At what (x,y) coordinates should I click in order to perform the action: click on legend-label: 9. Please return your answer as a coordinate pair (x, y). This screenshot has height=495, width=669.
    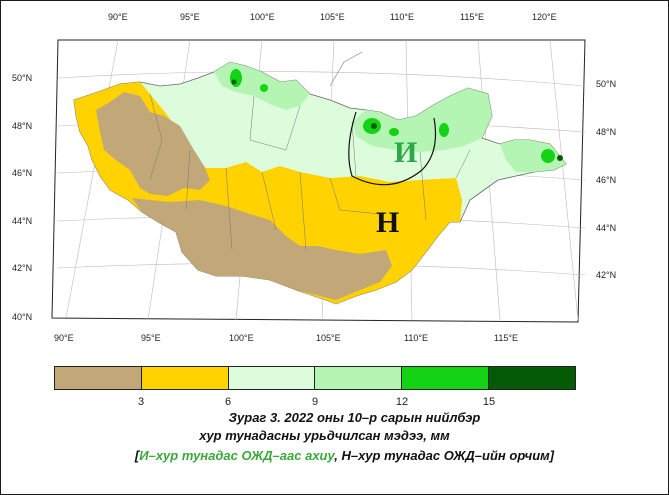
    Looking at the image, I should click on (315, 402).